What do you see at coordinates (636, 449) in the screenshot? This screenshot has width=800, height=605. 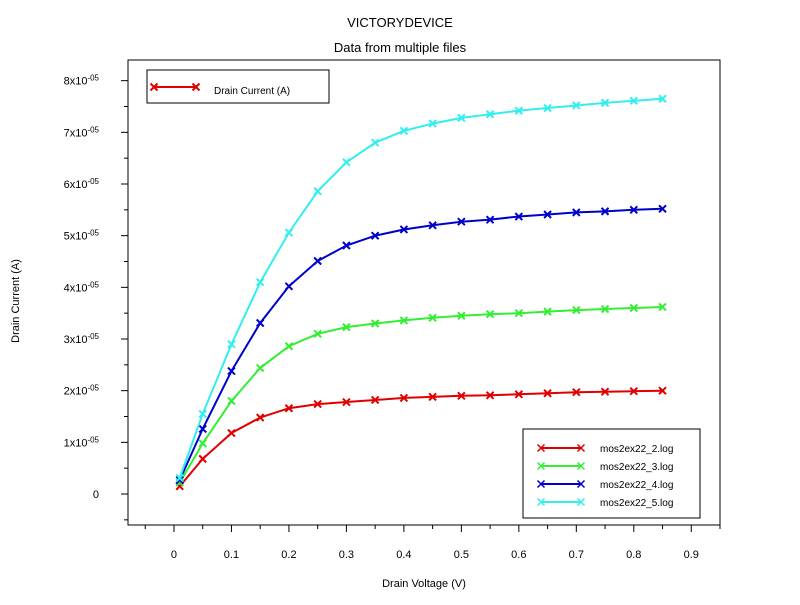 I see `legend-file-label: mos2ex22_2.log` at bounding box center [636, 449].